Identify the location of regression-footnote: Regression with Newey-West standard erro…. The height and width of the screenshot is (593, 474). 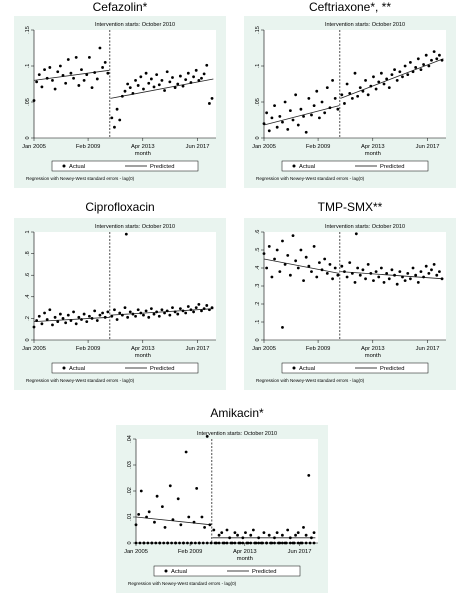
(310, 380).